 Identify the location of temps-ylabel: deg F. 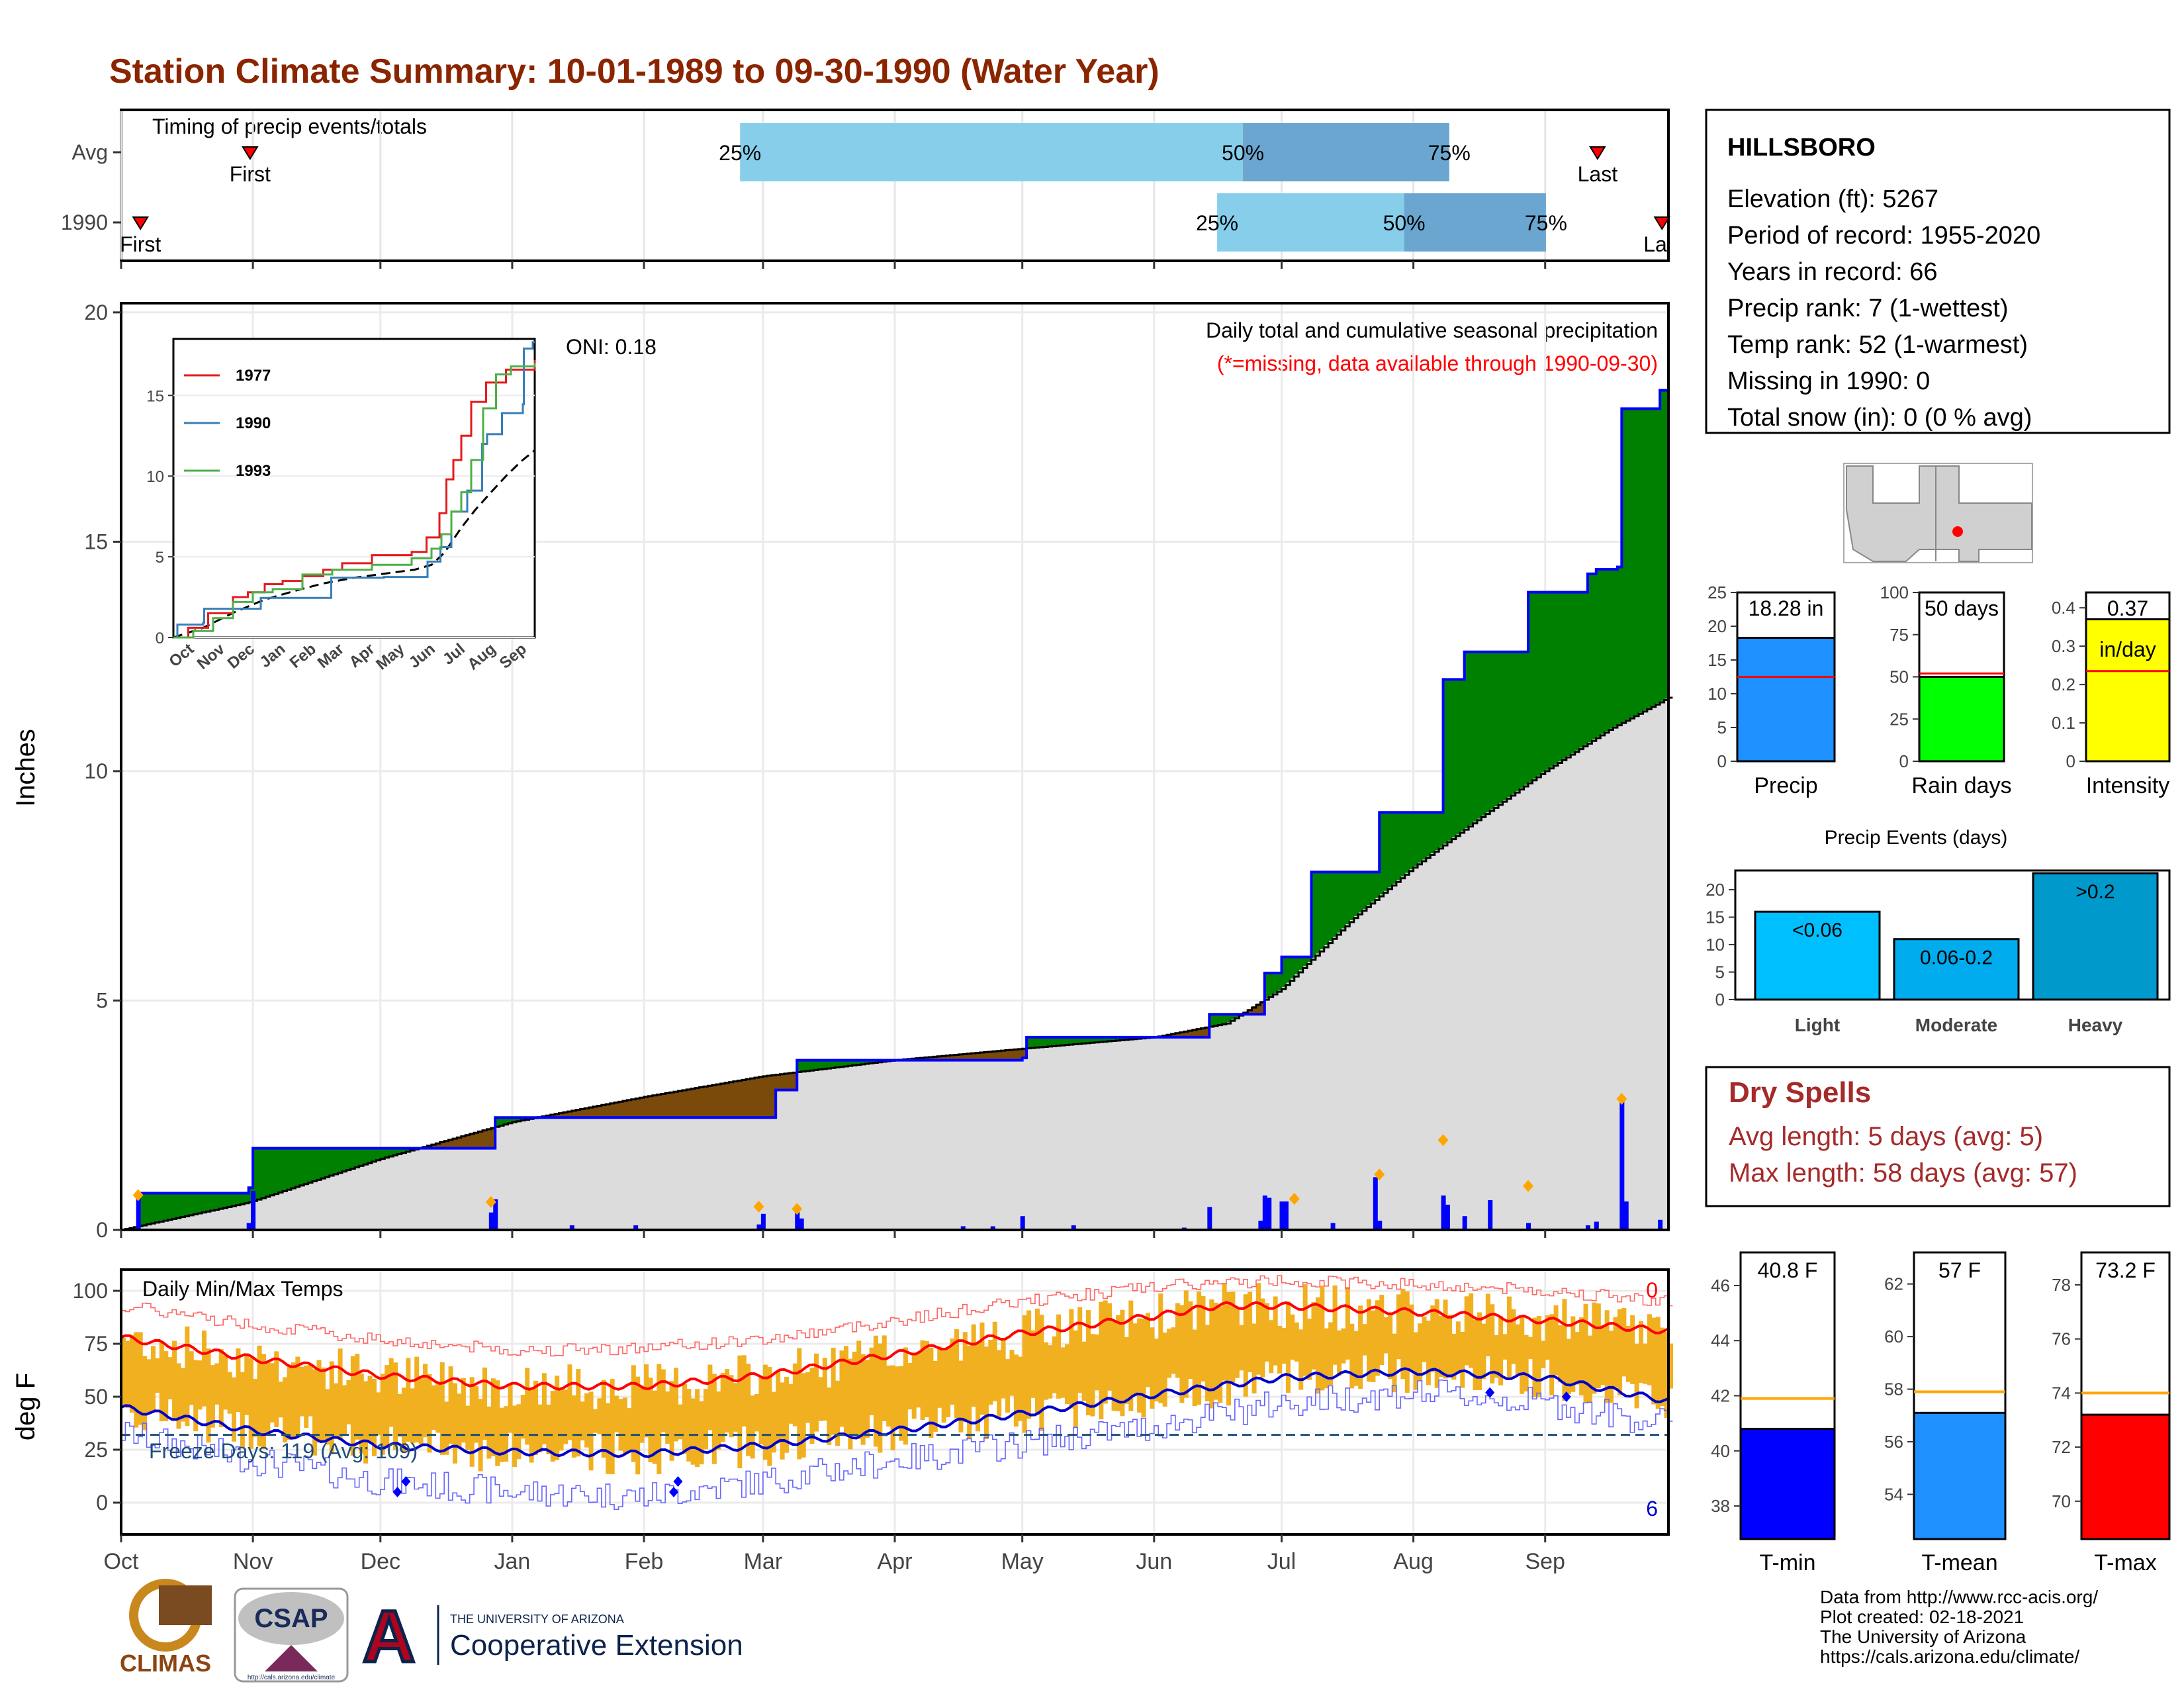
(26, 1406).